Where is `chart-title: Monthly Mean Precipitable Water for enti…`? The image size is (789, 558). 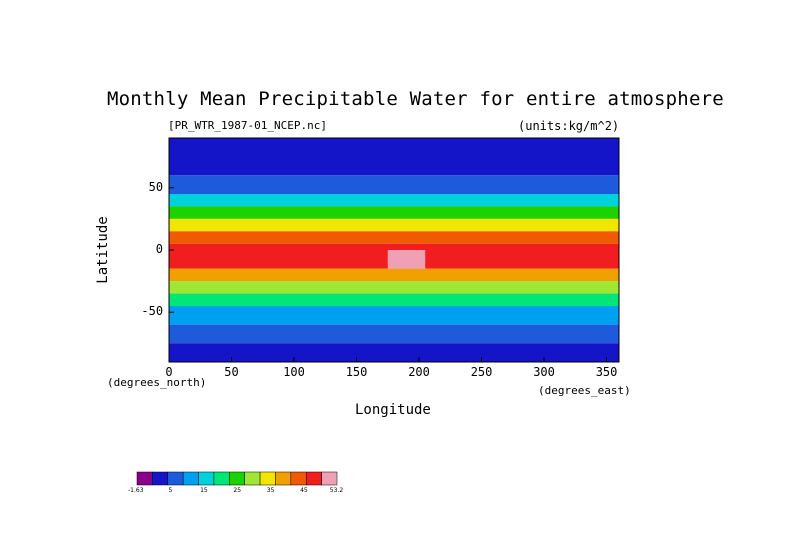 chart-title: Monthly Mean Precipitable Water for enti… is located at coordinates (415, 99).